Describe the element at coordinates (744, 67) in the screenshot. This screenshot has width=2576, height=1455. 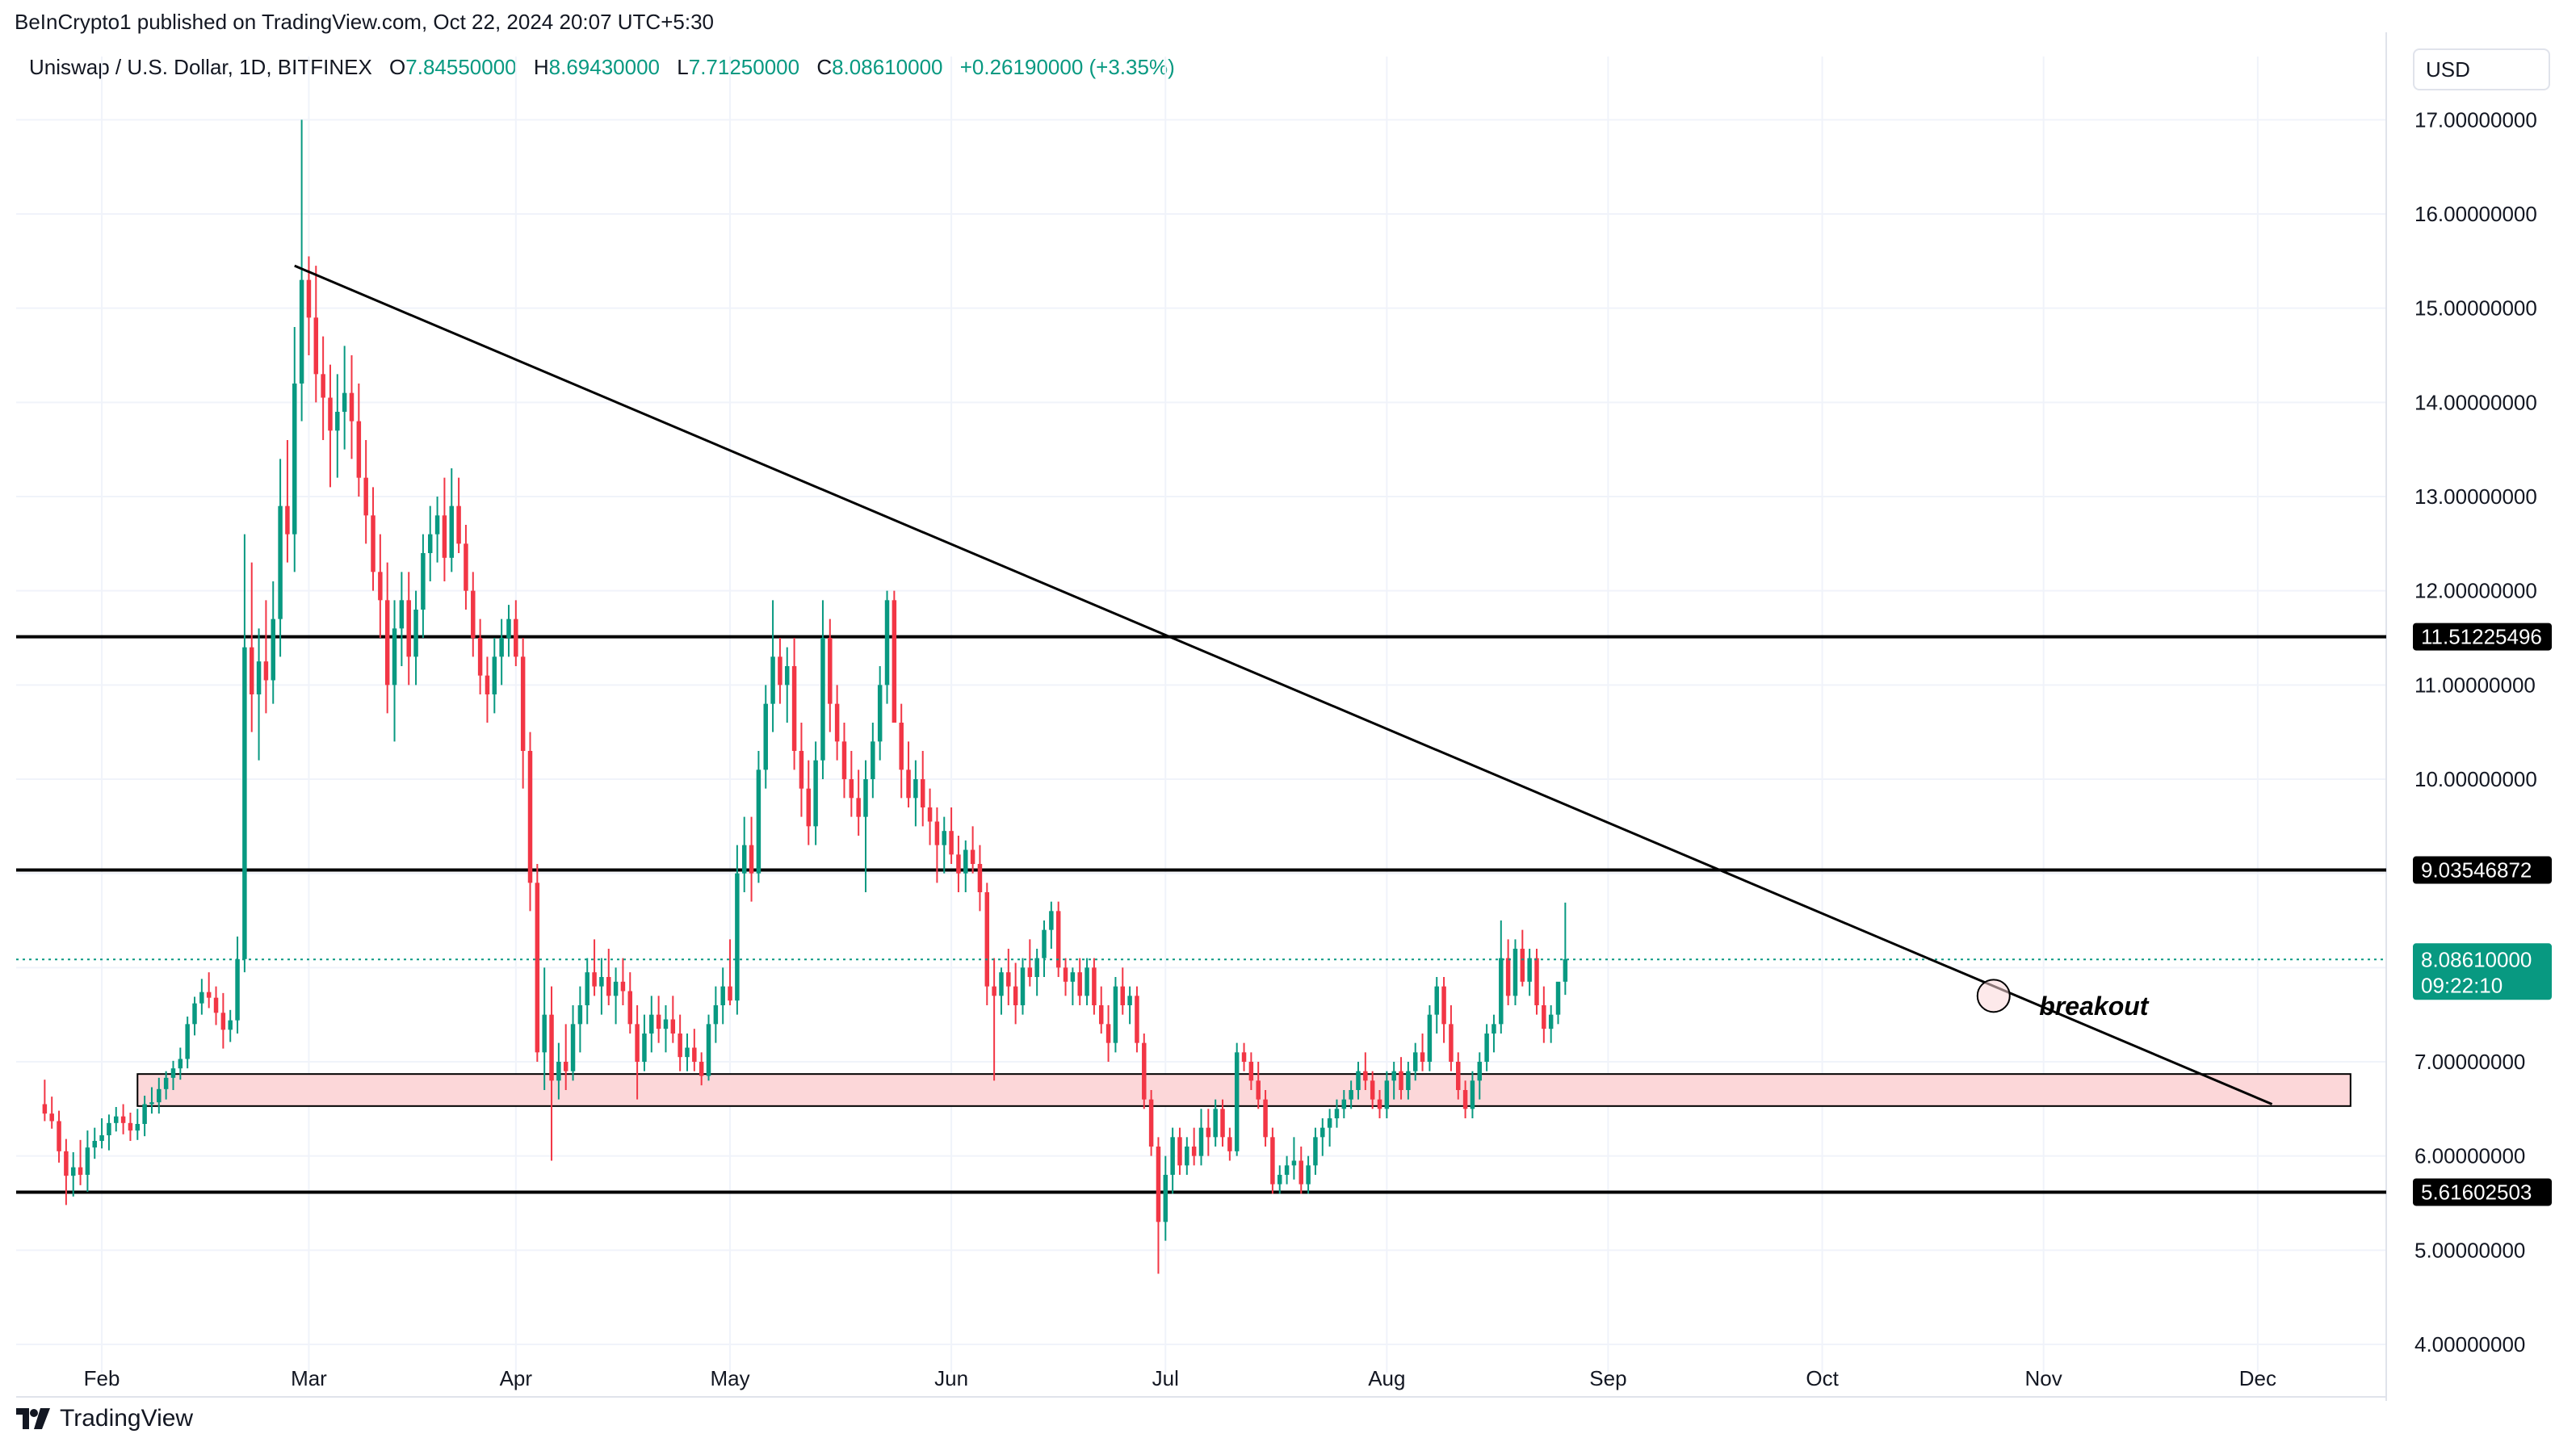
I see `low-value: 7.71250000` at that location.